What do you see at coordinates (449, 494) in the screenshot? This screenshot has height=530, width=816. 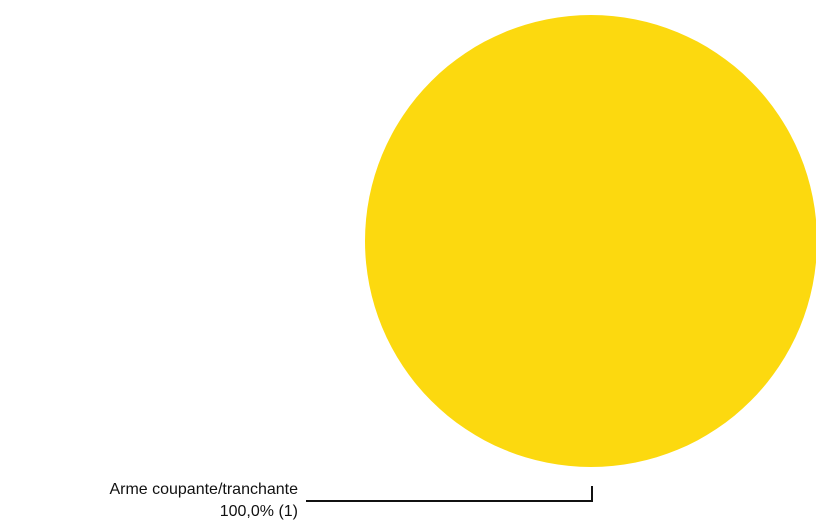 I see `slice-leader-line` at bounding box center [449, 494].